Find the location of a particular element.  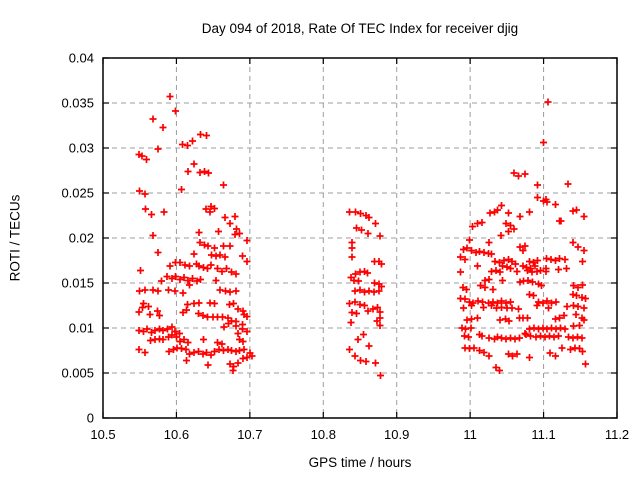

x-tick-label: 11.1 is located at coordinates (543, 434).